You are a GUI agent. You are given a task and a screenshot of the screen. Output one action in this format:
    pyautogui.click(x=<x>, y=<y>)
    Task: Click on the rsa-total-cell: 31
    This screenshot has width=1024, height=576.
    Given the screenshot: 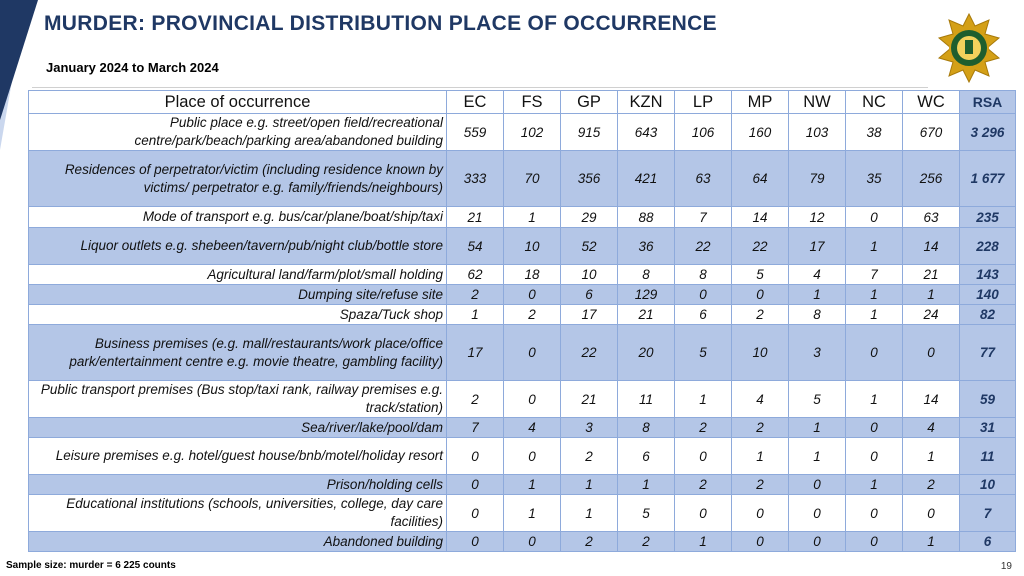 What is the action you would take?
    pyautogui.click(x=987, y=427)
    